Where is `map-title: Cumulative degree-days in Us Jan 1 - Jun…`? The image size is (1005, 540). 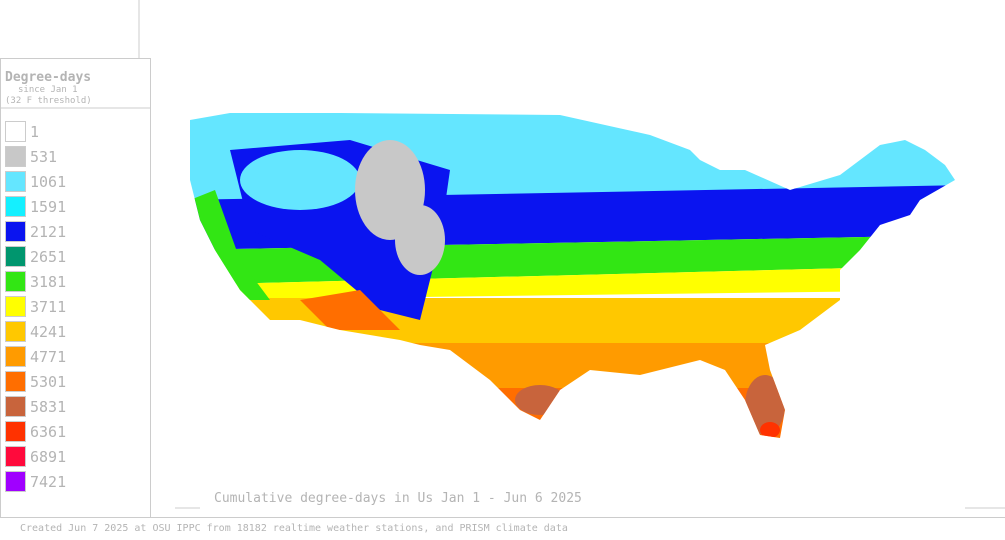
map-title: Cumulative degree-days in Us Jan 1 - Jun… is located at coordinates (398, 498).